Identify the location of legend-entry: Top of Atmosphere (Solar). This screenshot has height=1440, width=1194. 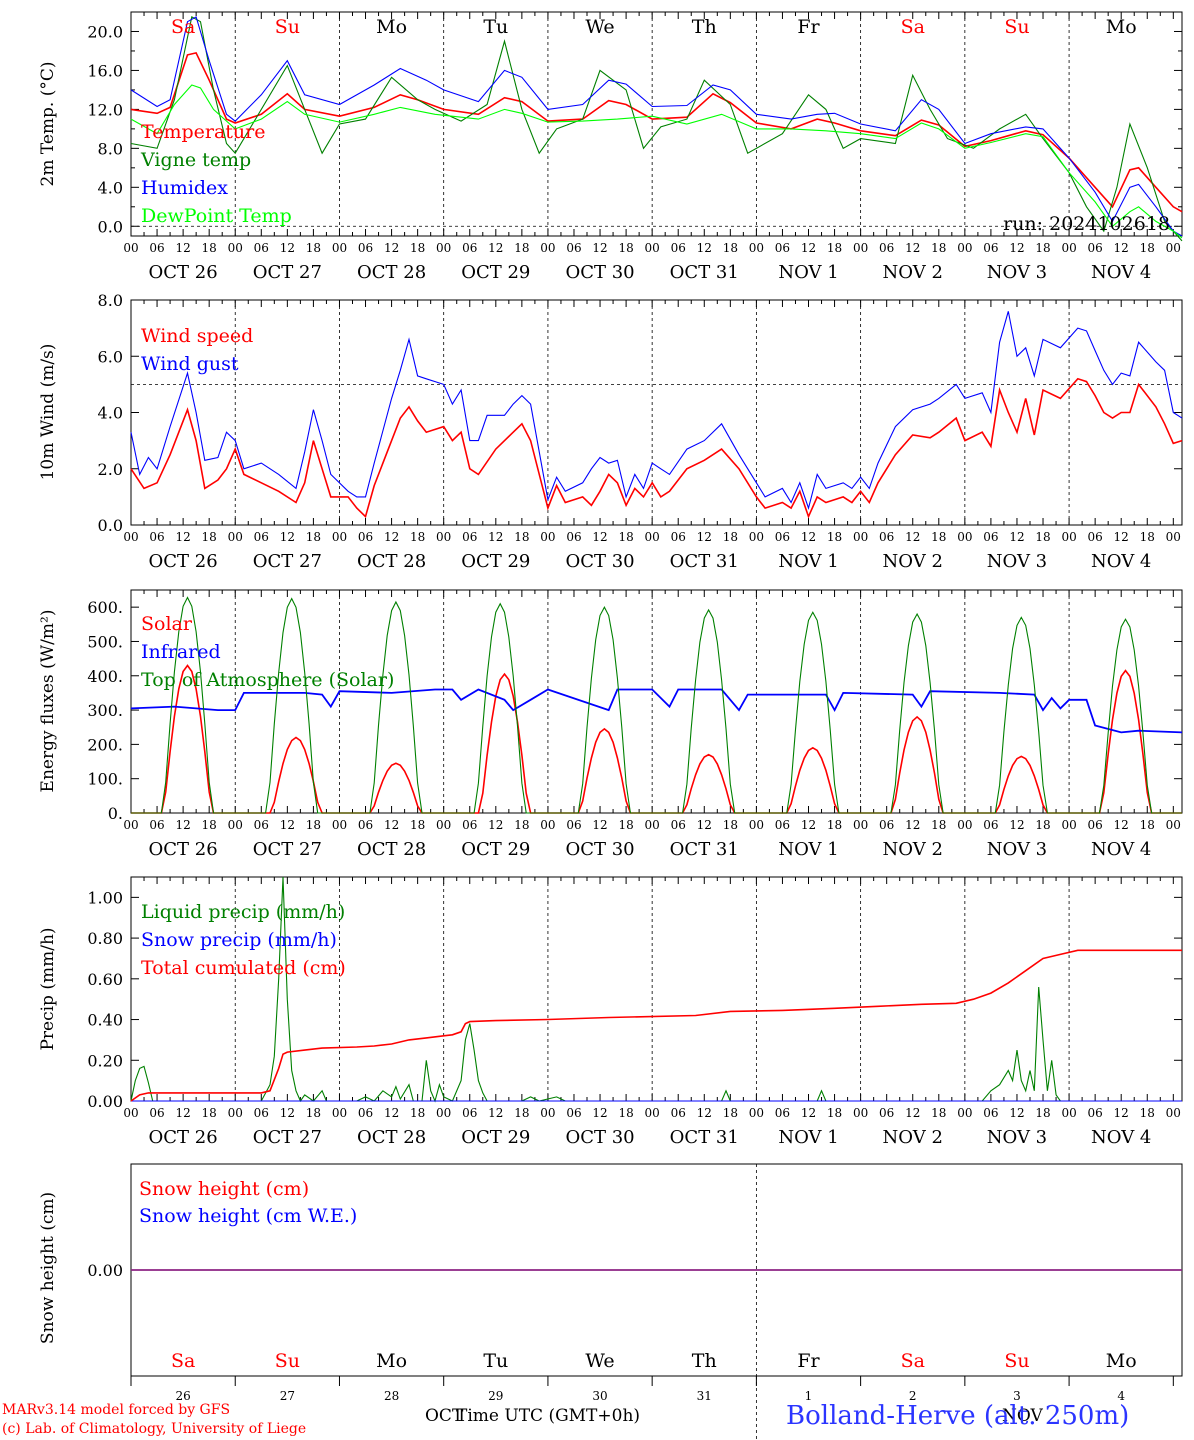
(267, 680).